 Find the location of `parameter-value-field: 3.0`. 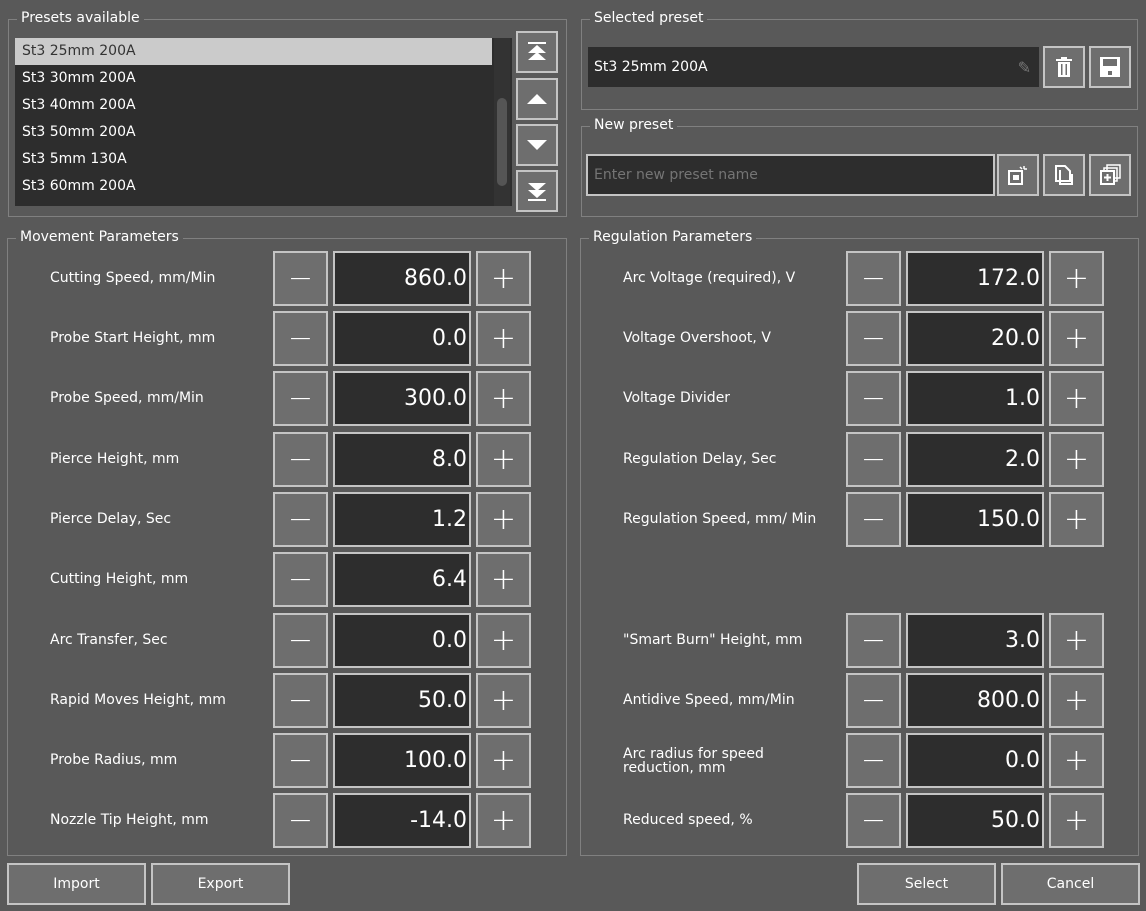

parameter-value-field: 3.0 is located at coordinates (975, 640).